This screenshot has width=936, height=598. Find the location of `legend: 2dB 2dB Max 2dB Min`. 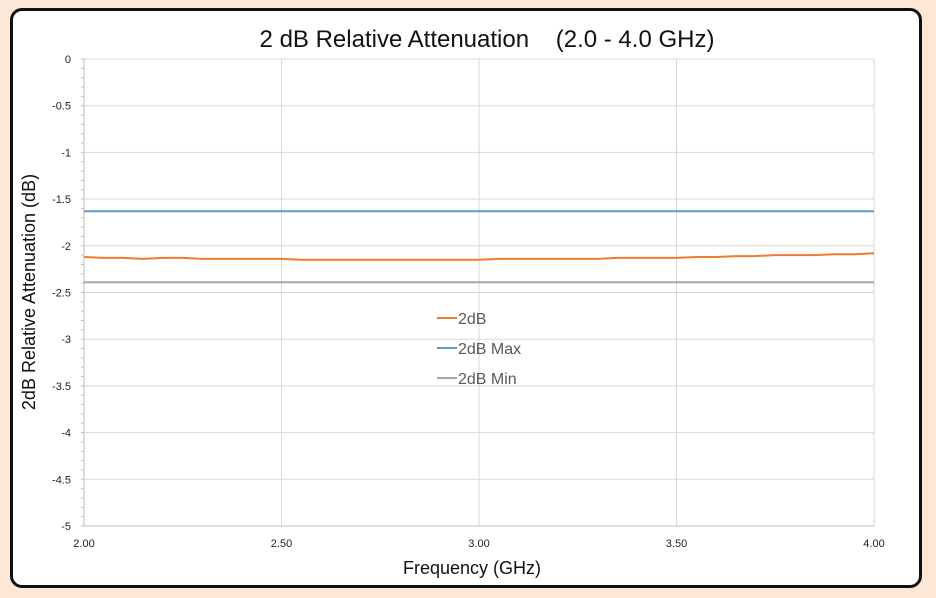

legend: 2dB 2dB Max 2dB Min is located at coordinates (479, 349).